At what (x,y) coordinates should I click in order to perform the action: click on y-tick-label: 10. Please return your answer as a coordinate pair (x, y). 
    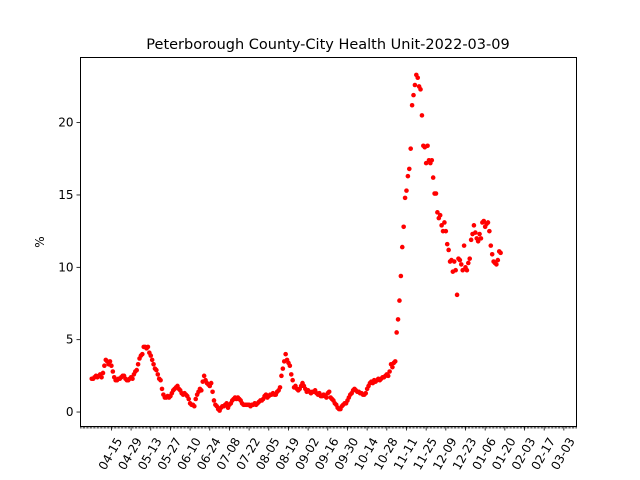
    Looking at the image, I should click on (65, 267).